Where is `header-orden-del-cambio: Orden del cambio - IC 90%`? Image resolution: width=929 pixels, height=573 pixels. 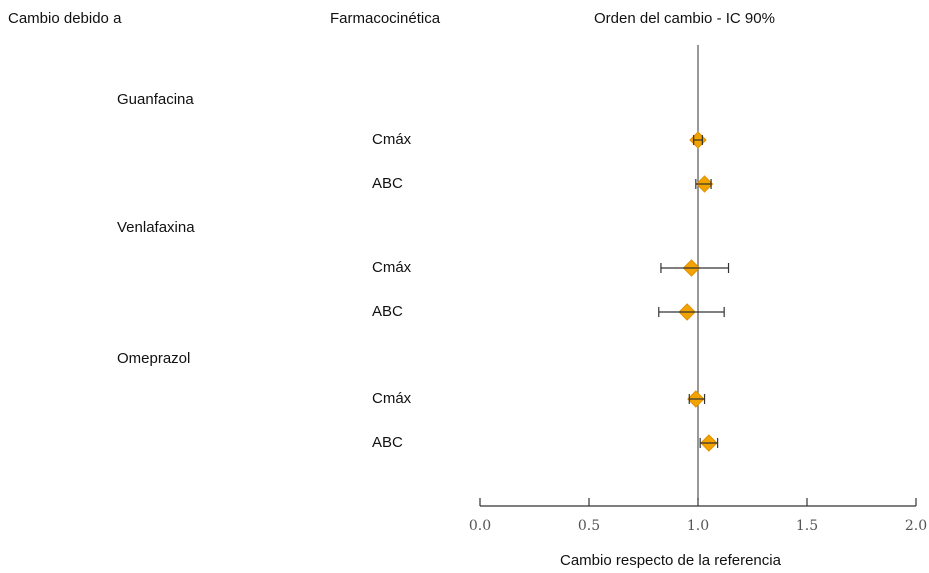
header-orden-del-cambio: Orden del cambio - IC 90% is located at coordinates (684, 18).